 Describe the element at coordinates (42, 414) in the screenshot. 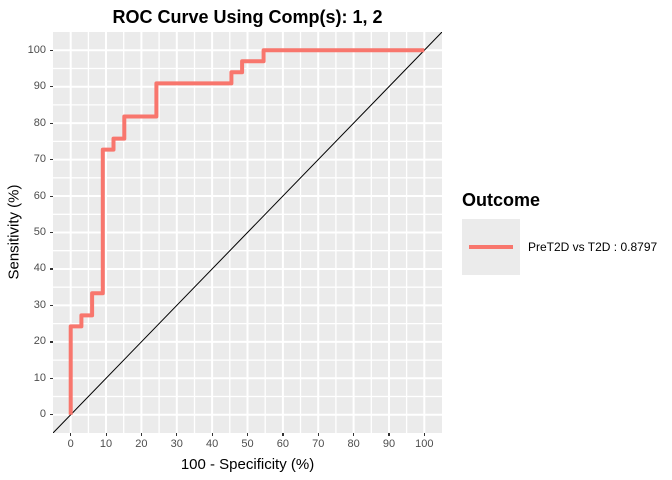

I see `y-tick-label: 0` at that location.